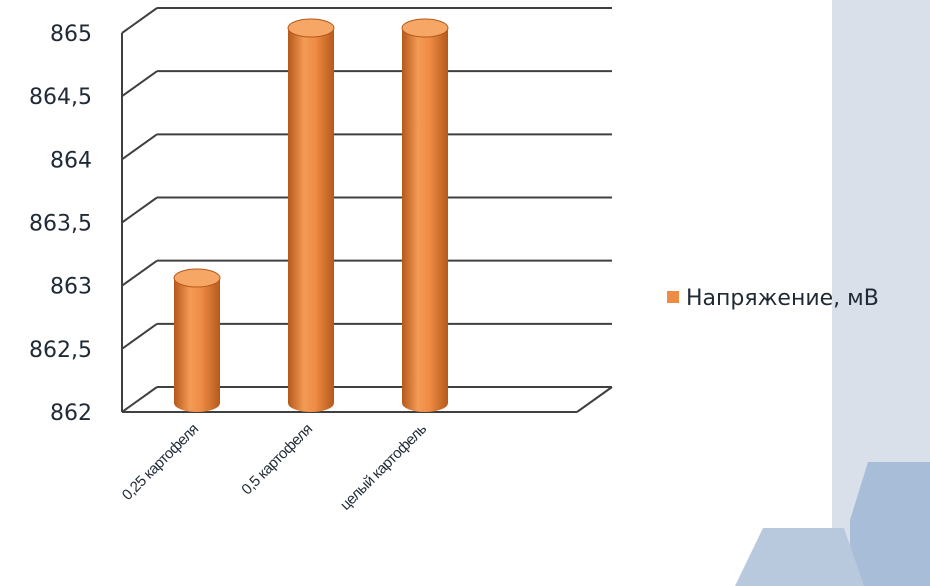  Describe the element at coordinates (60, 350) in the screenshot. I see `y-tick-label: 862,5` at that location.